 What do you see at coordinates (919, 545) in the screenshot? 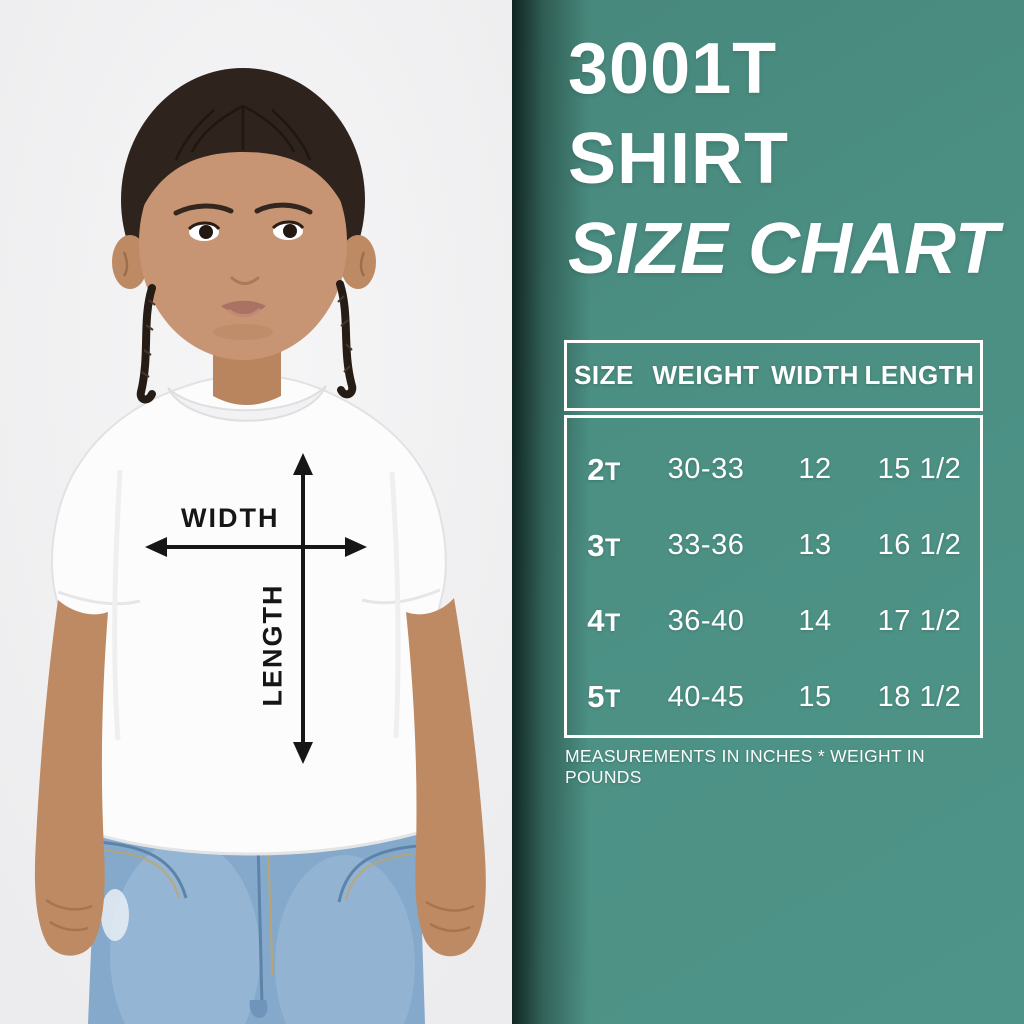
I see `cell-length: 16 1/2` at bounding box center [919, 545].